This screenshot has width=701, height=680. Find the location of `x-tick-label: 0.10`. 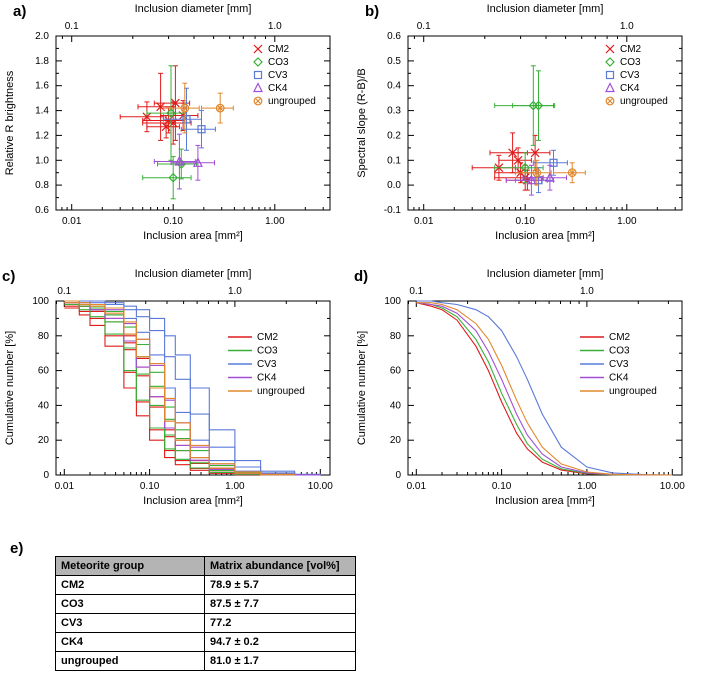

x-tick-label: 0.10 is located at coordinates (150, 486).